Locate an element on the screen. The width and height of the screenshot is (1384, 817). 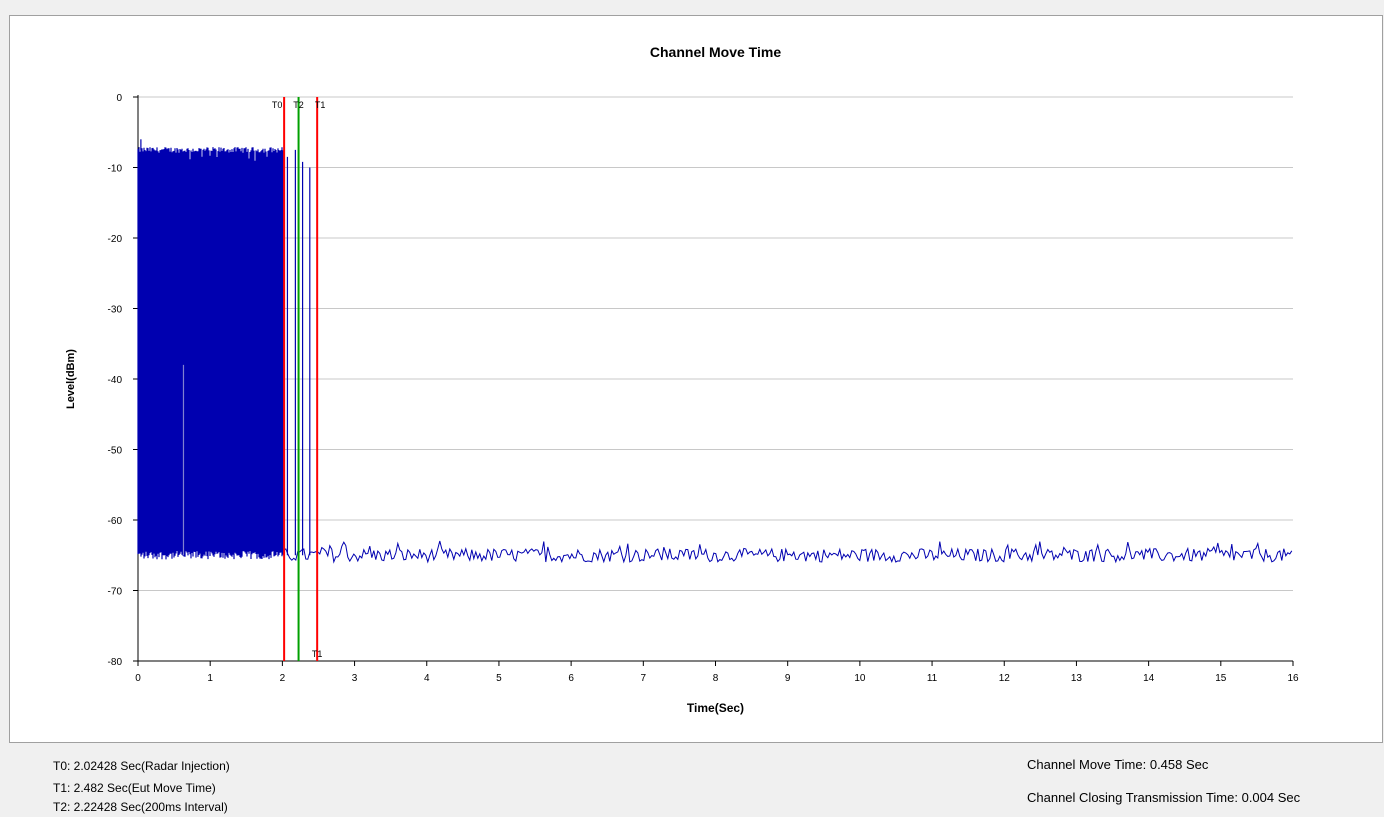
t0-info: T0: 2.02428 Sec(Radar Injection) is located at coordinates (141, 766).